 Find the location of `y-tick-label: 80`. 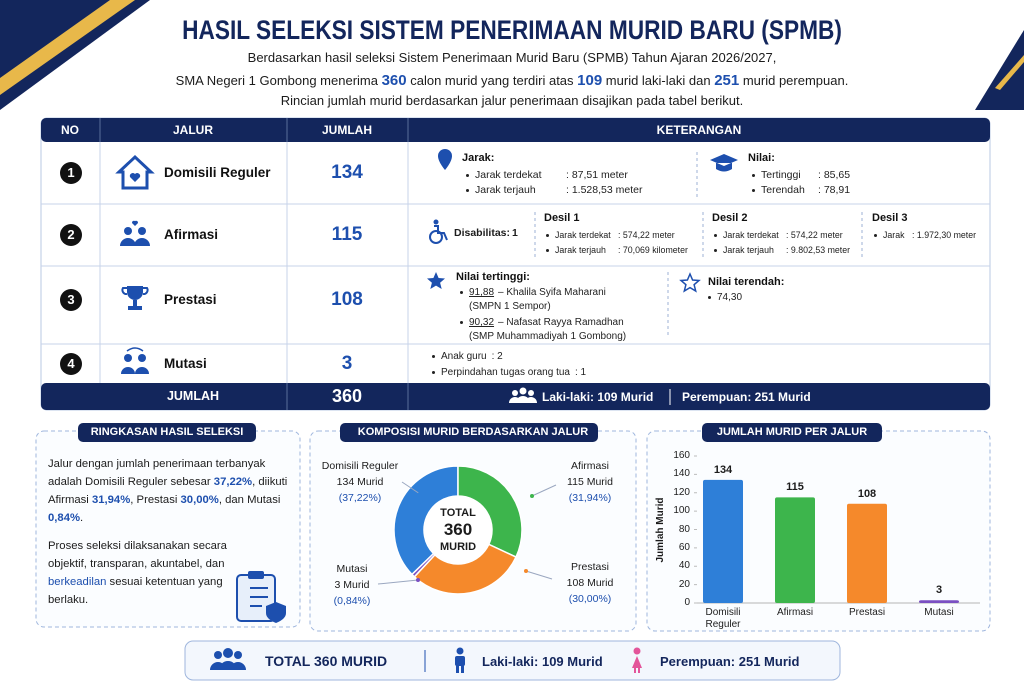

y-tick-label: 80 is located at coordinates (684, 529).